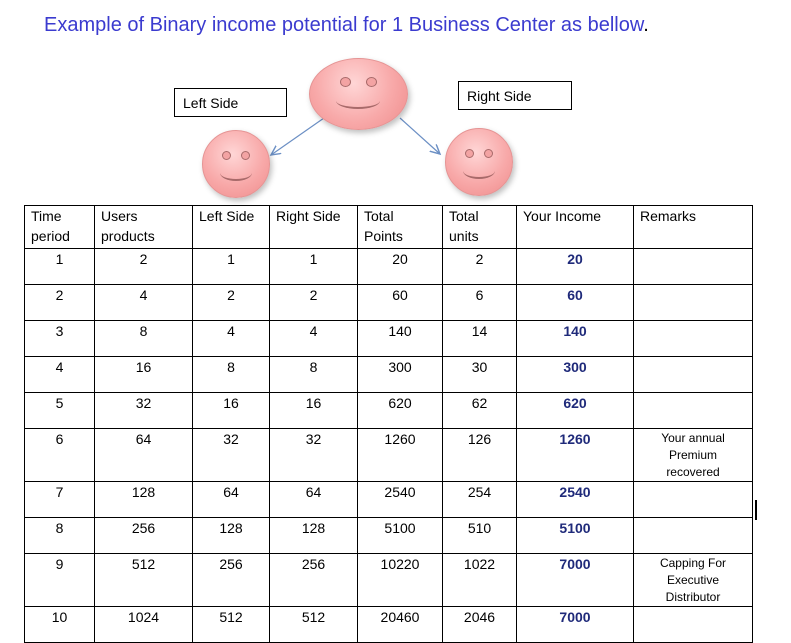 This screenshot has width=791, height=643. I want to click on total-points-cell: 10220, so click(400, 580).